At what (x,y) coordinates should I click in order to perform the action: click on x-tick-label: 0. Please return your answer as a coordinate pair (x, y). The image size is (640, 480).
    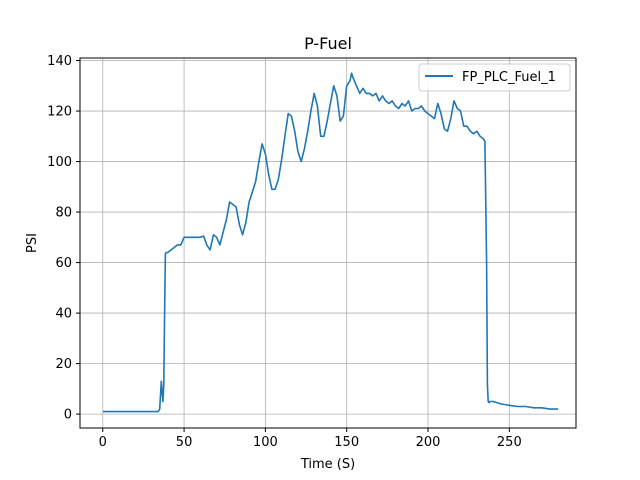
    Looking at the image, I should click on (103, 442).